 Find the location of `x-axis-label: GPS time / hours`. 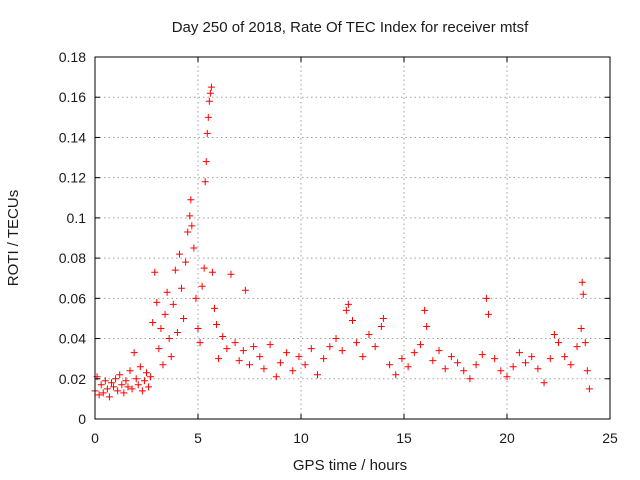

x-axis-label: GPS time / hours is located at coordinates (350, 465).